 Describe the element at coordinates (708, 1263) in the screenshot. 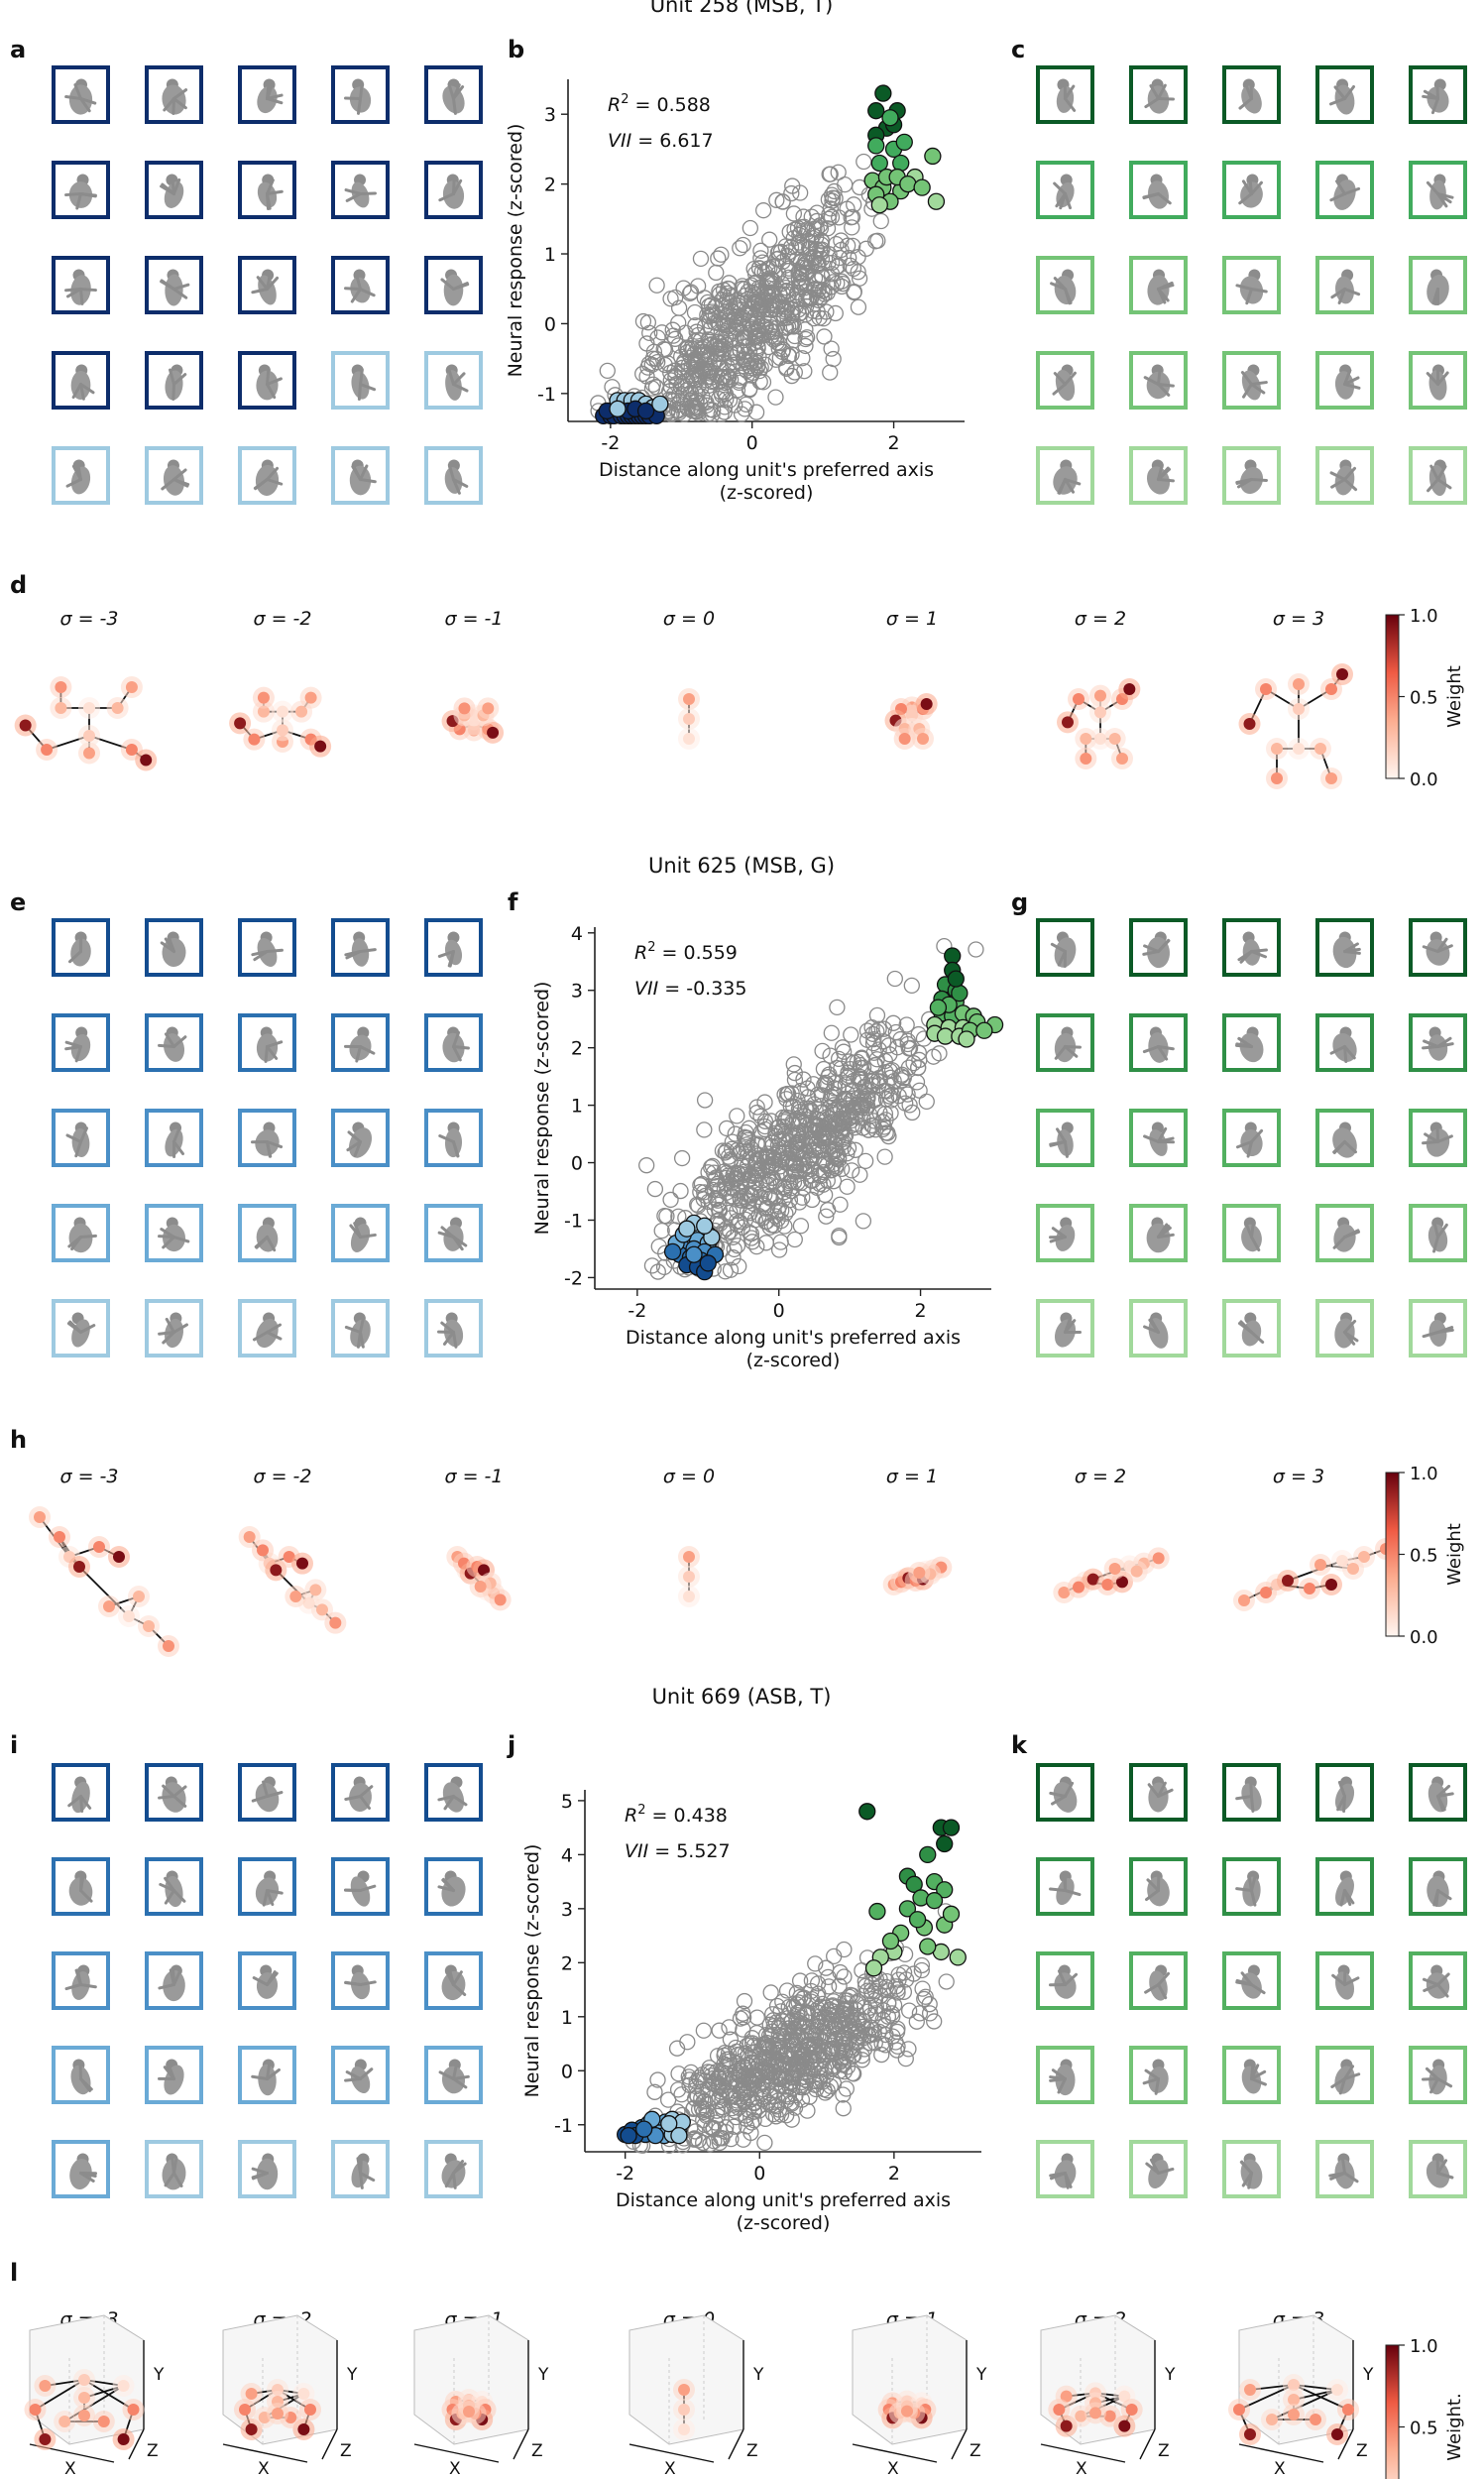

I see `scatter-point-low` at that location.